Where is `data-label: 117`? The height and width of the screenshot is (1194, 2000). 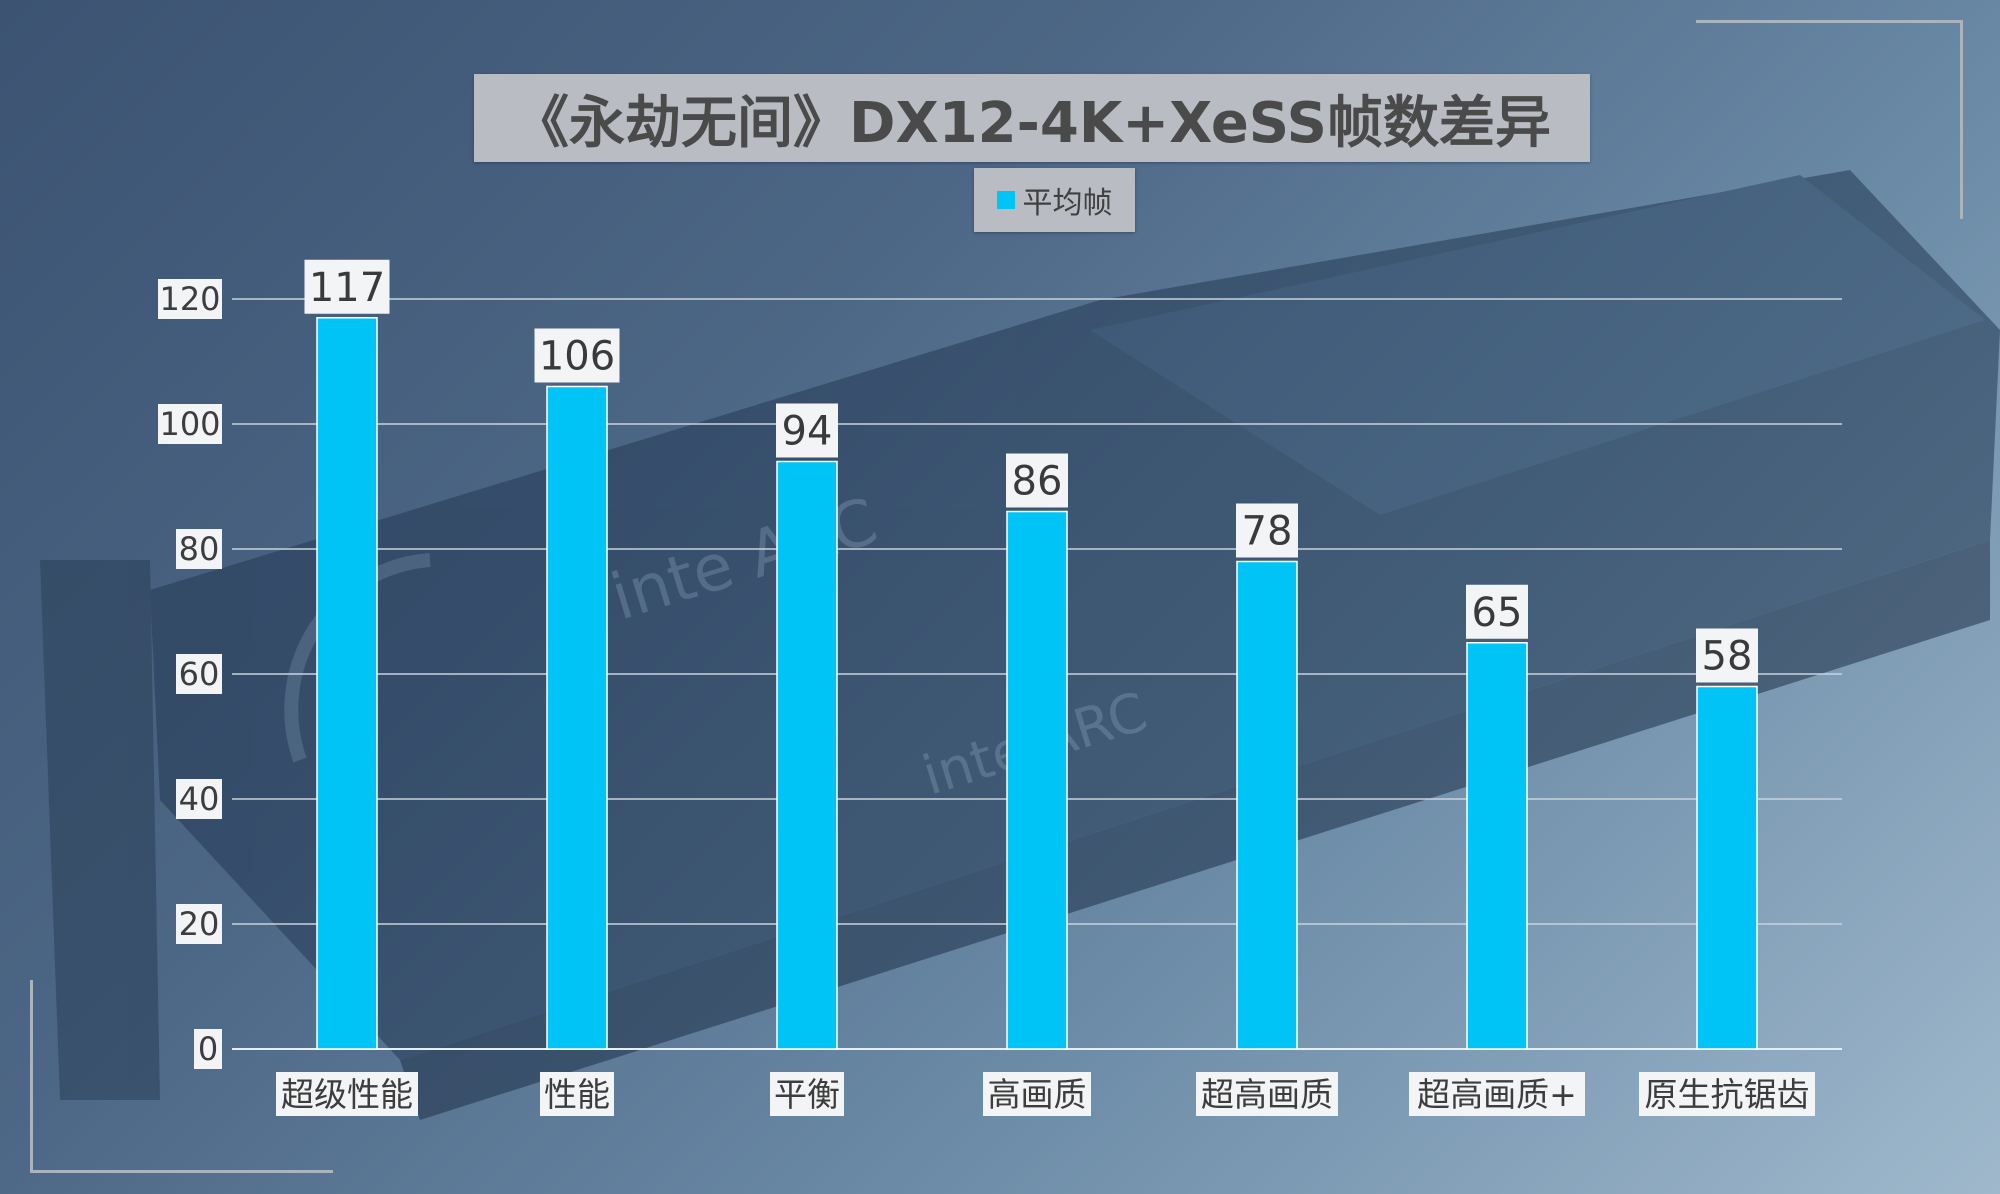
data-label: 117 is located at coordinates (347, 288).